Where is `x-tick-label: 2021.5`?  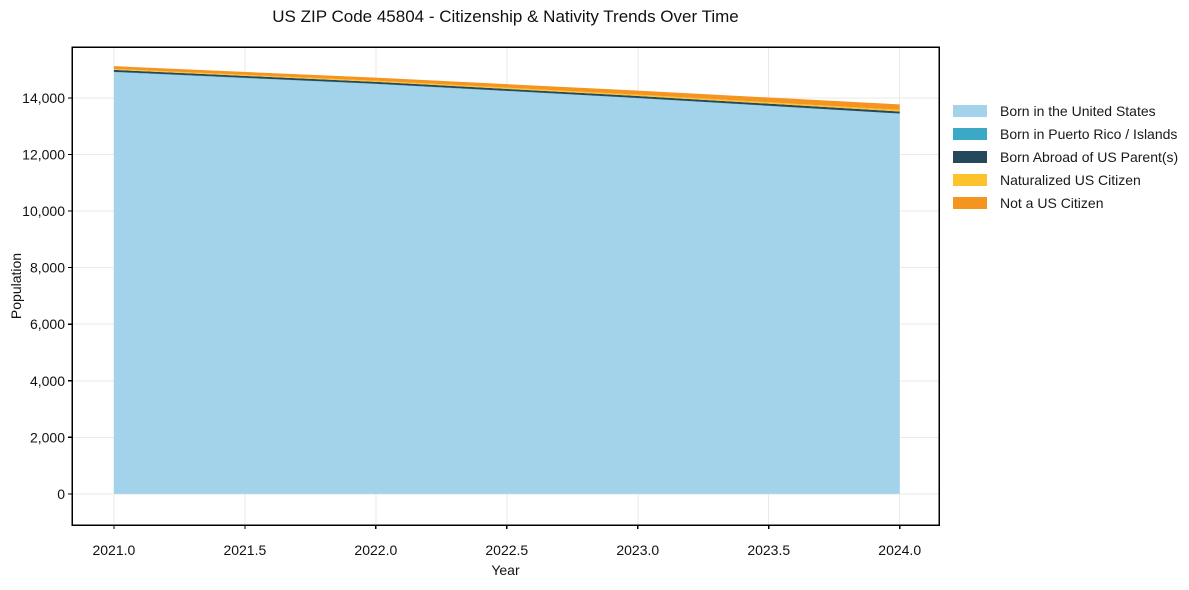 x-tick-label: 2021.5 is located at coordinates (244, 550).